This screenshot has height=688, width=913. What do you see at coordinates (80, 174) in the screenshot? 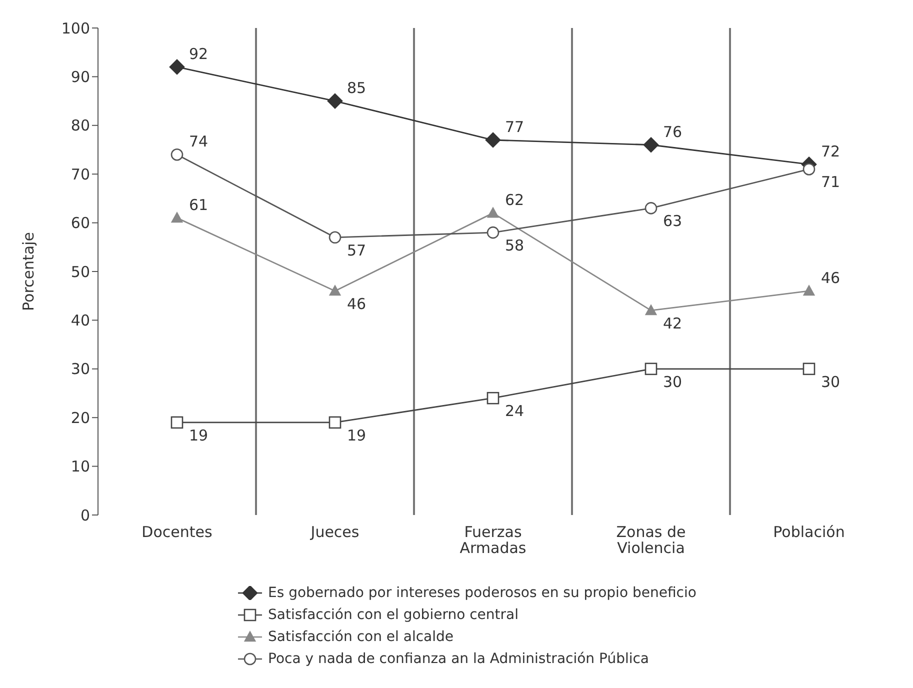
I see `y-tick-label: 70` at bounding box center [80, 174].